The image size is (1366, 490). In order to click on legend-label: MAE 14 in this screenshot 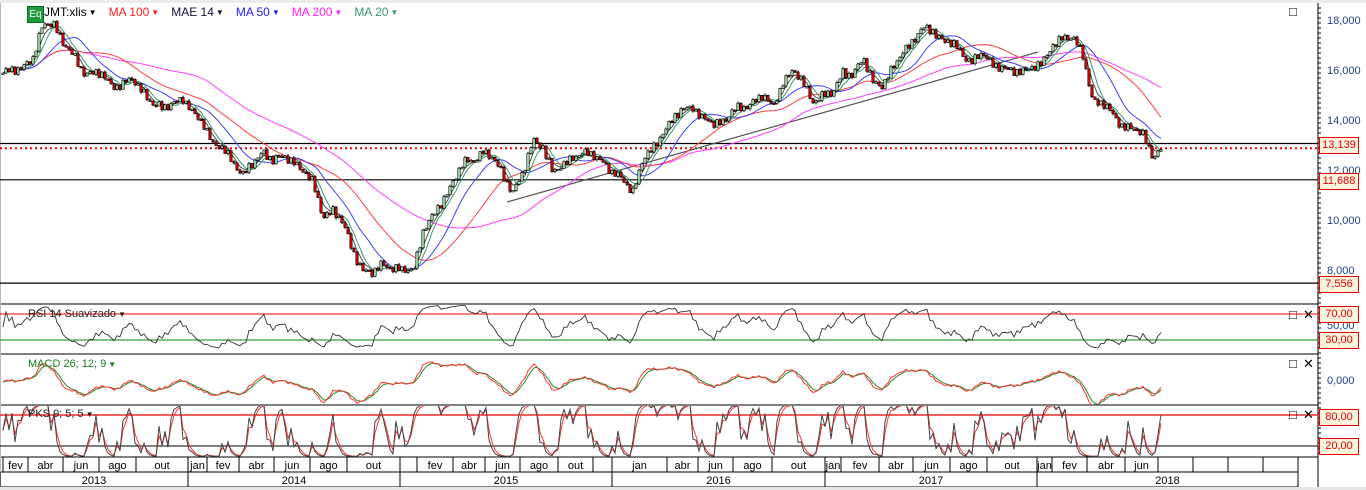, I will do `click(192, 12)`.